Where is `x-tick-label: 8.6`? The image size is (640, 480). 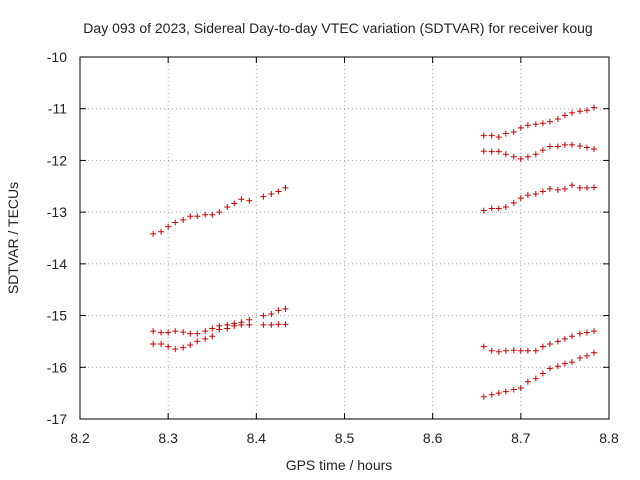 x-tick-label: 8.6 is located at coordinates (433, 438).